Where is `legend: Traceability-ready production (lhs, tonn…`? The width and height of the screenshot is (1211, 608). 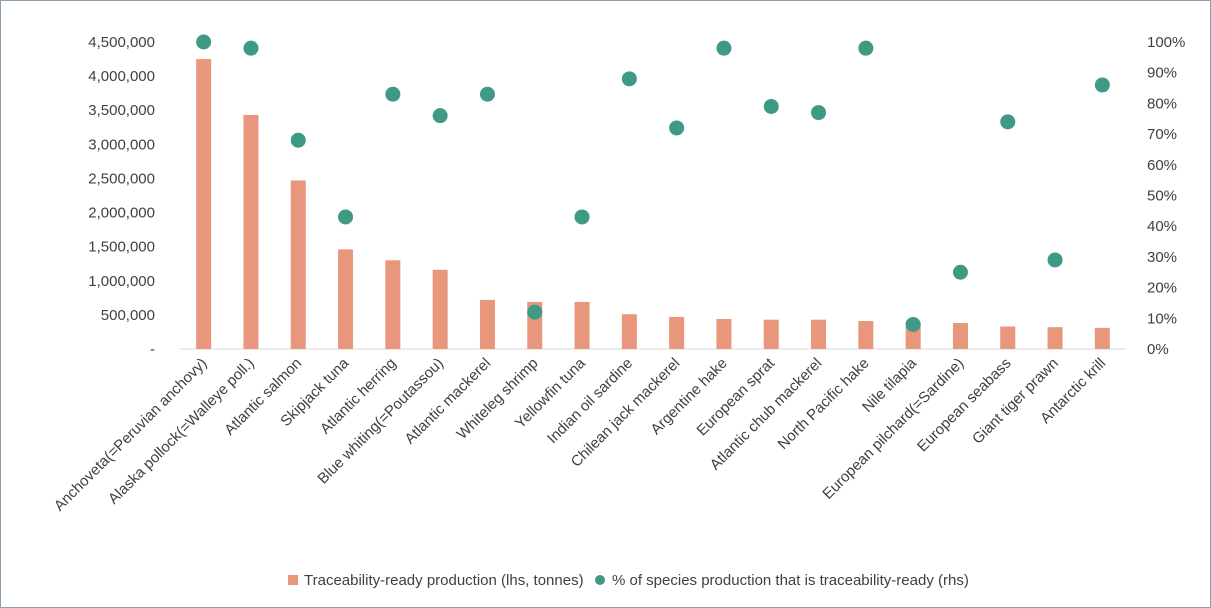
legend: Traceability-ready production (lhs, tonn… is located at coordinates (628, 580).